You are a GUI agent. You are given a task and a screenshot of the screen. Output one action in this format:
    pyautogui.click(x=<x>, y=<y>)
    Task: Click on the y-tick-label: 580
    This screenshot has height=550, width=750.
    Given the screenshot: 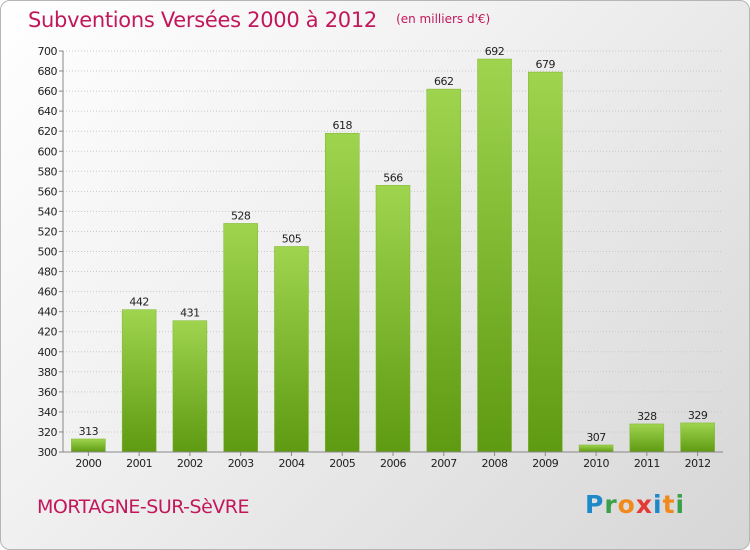 What is the action you would take?
    pyautogui.click(x=48, y=171)
    